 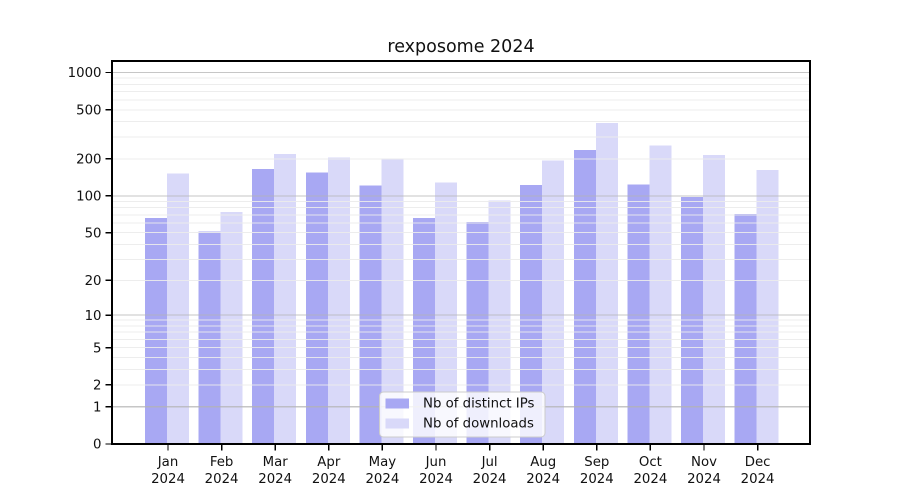 I want to click on y-tick-label-1: 1, so click(x=97, y=407).